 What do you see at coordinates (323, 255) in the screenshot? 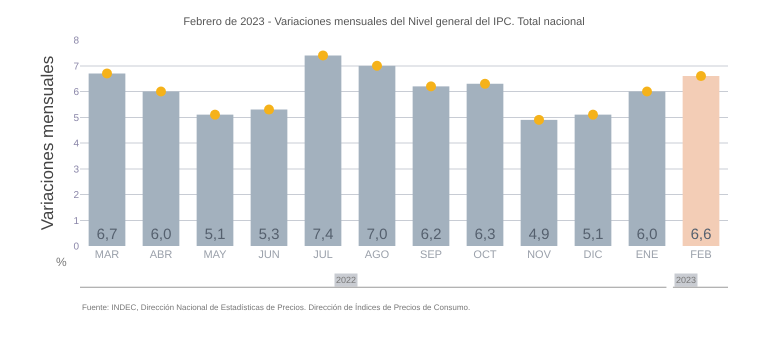
I see `x-tick-label: JUL` at bounding box center [323, 255].